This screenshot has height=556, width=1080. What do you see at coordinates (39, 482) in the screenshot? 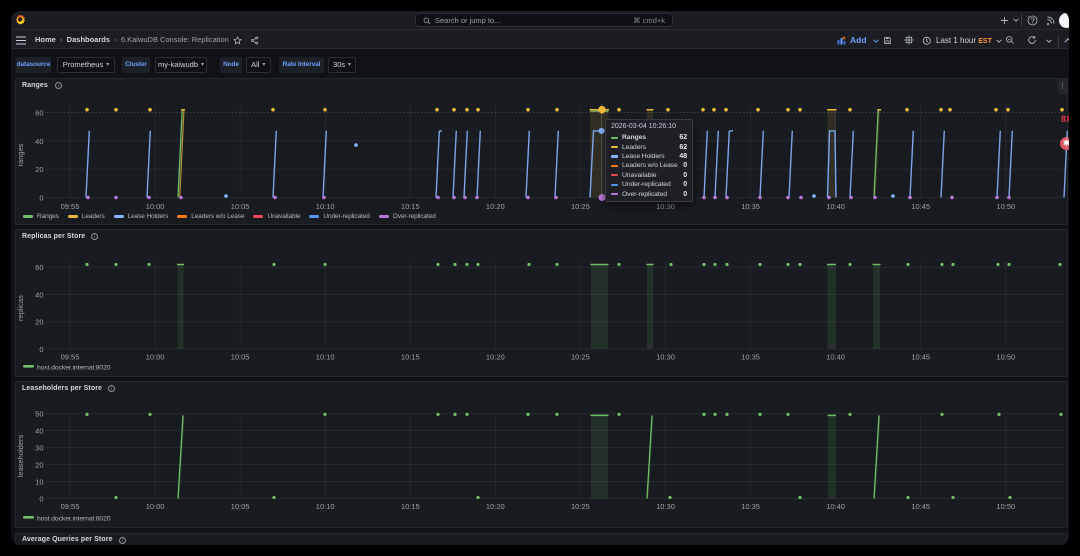
I see `svg-text: 10` at bounding box center [39, 482].